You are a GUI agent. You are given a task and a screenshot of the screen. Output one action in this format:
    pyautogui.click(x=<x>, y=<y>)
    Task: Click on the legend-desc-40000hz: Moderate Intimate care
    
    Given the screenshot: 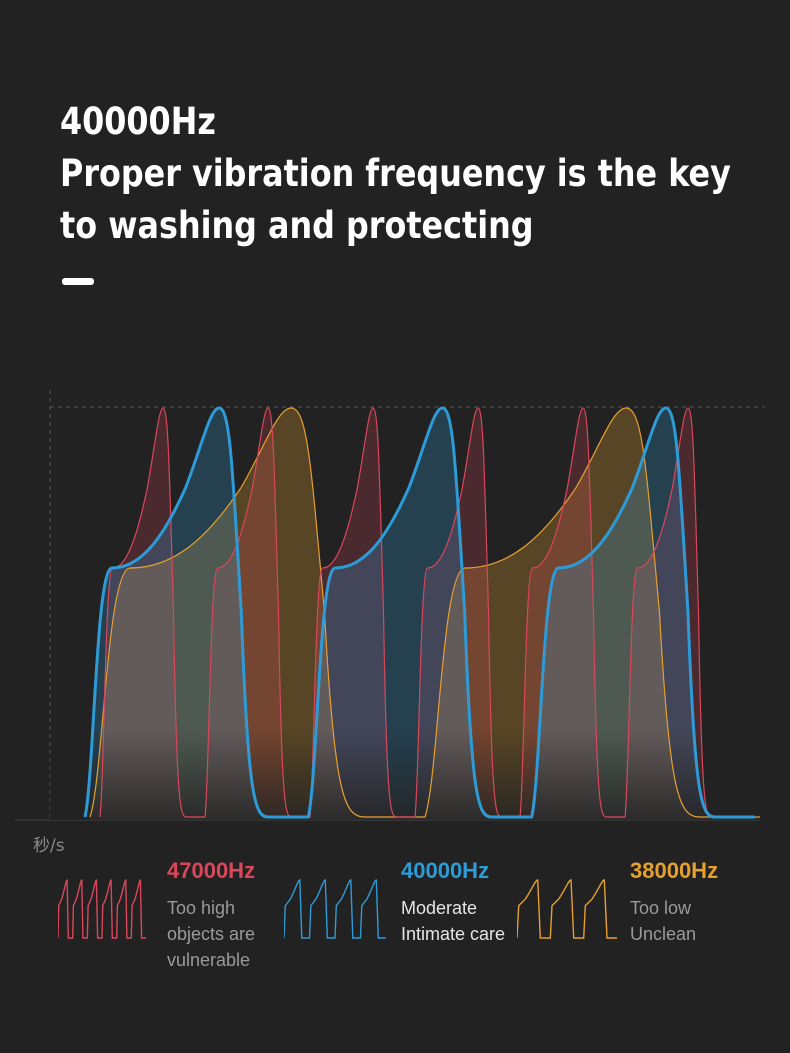 What is the action you would take?
    pyautogui.click(x=453, y=921)
    